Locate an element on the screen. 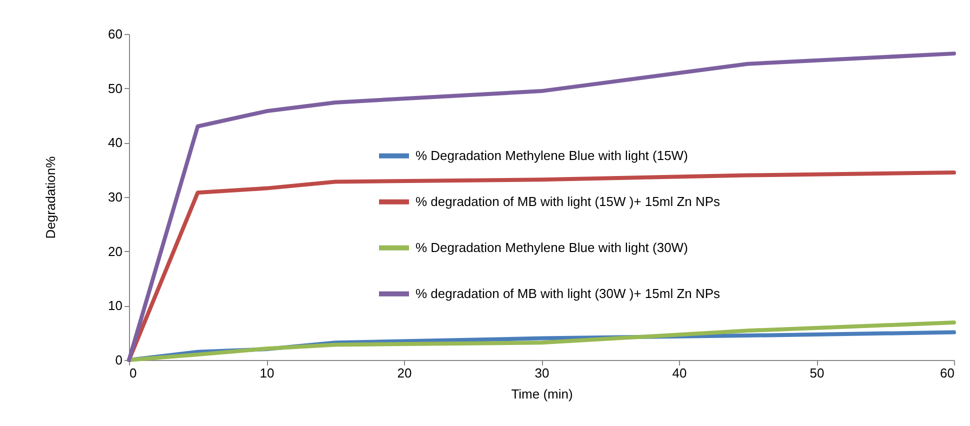 The image size is (970, 426). y-axis-title: Degradation% is located at coordinates (50, 197).